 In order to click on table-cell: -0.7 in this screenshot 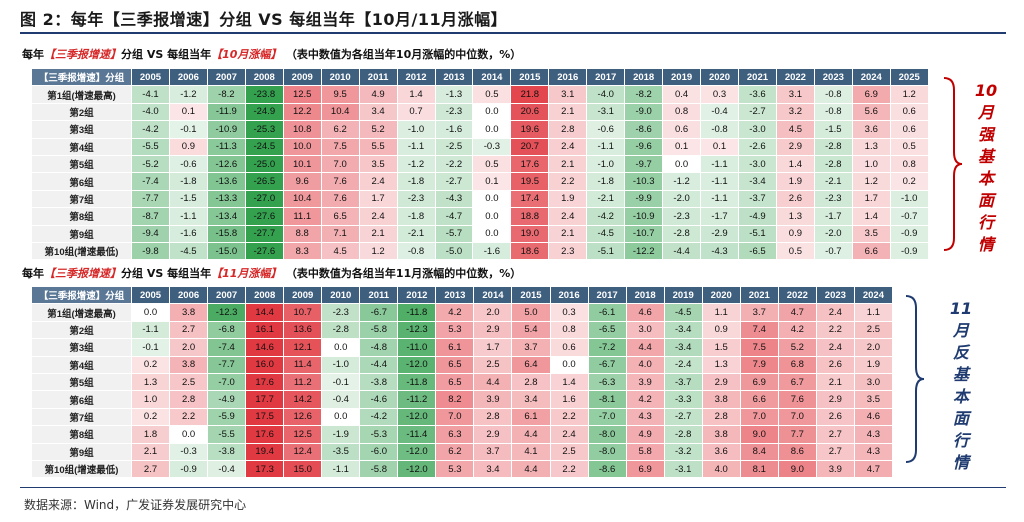, I will do `click(833, 251)`.